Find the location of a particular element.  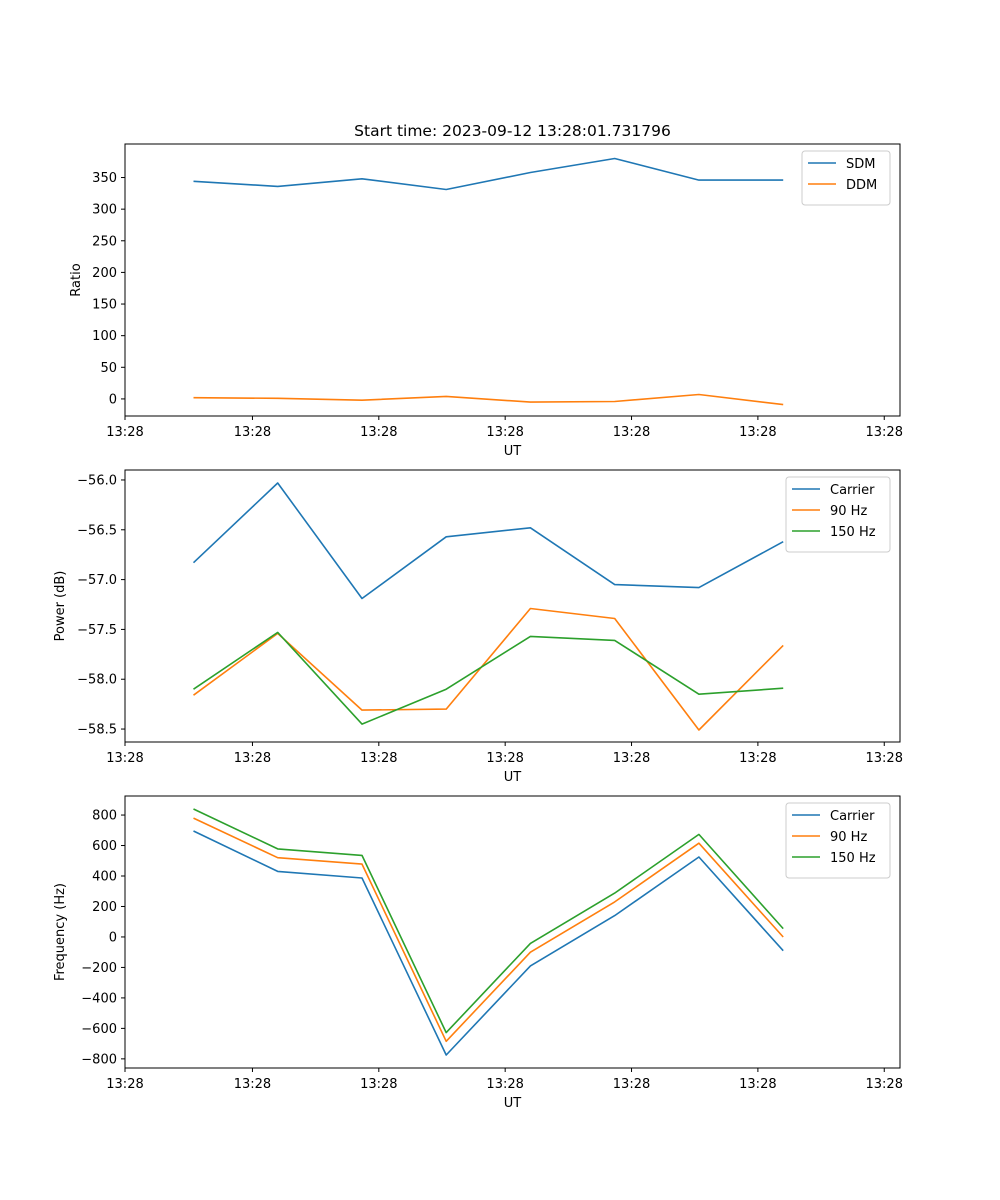

legend: SDM DDM is located at coordinates (846, 178).